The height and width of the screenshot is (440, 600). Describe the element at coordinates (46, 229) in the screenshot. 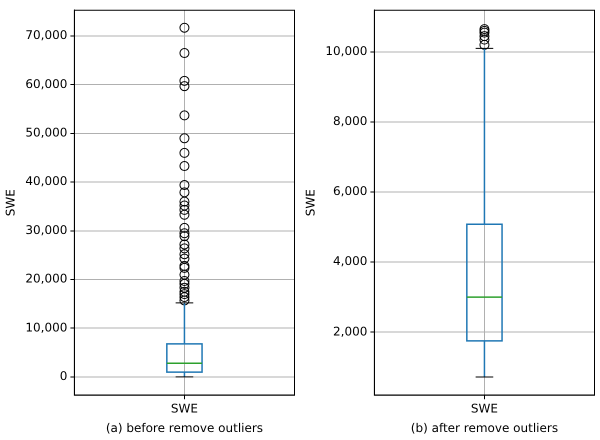

I see `y-tick-label: 30,000` at that location.